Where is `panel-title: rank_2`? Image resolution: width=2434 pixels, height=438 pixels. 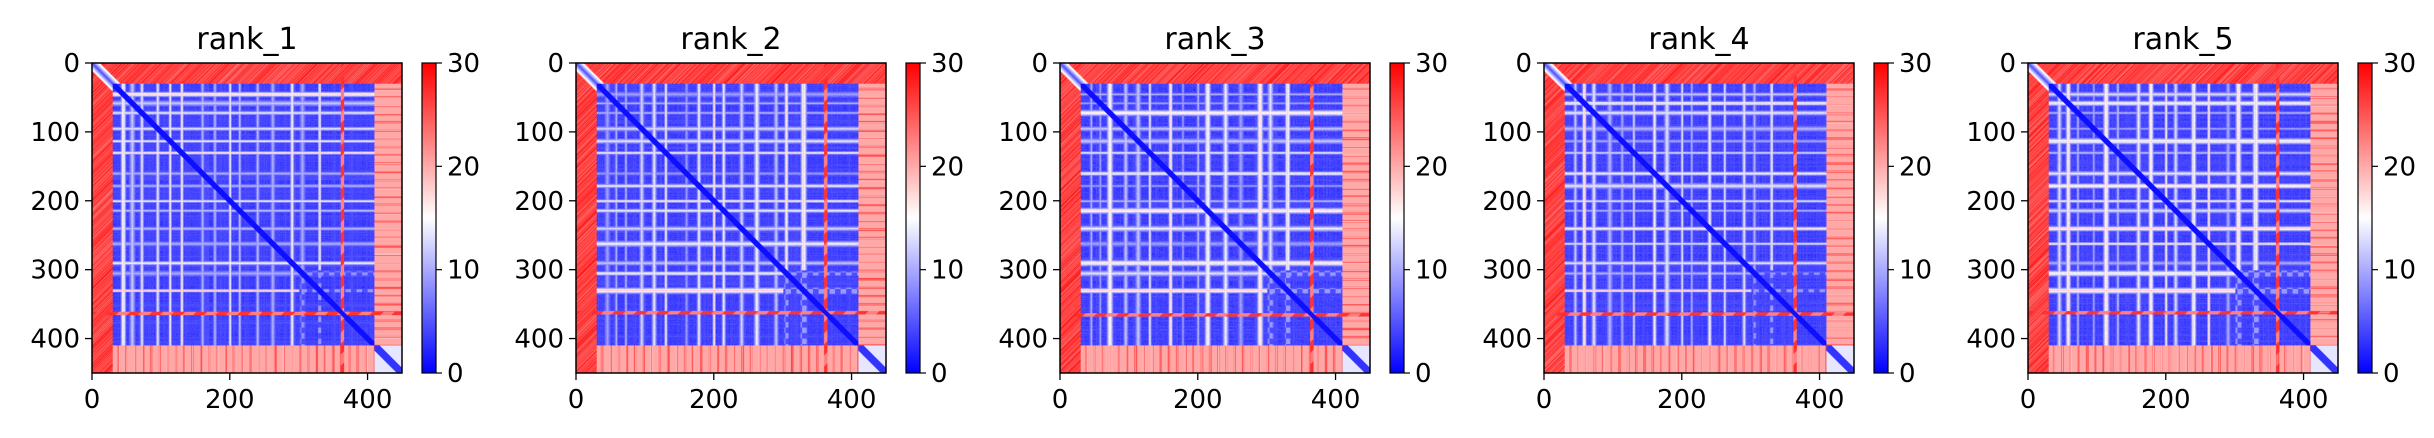 panel-title: rank_2 is located at coordinates (730, 39).